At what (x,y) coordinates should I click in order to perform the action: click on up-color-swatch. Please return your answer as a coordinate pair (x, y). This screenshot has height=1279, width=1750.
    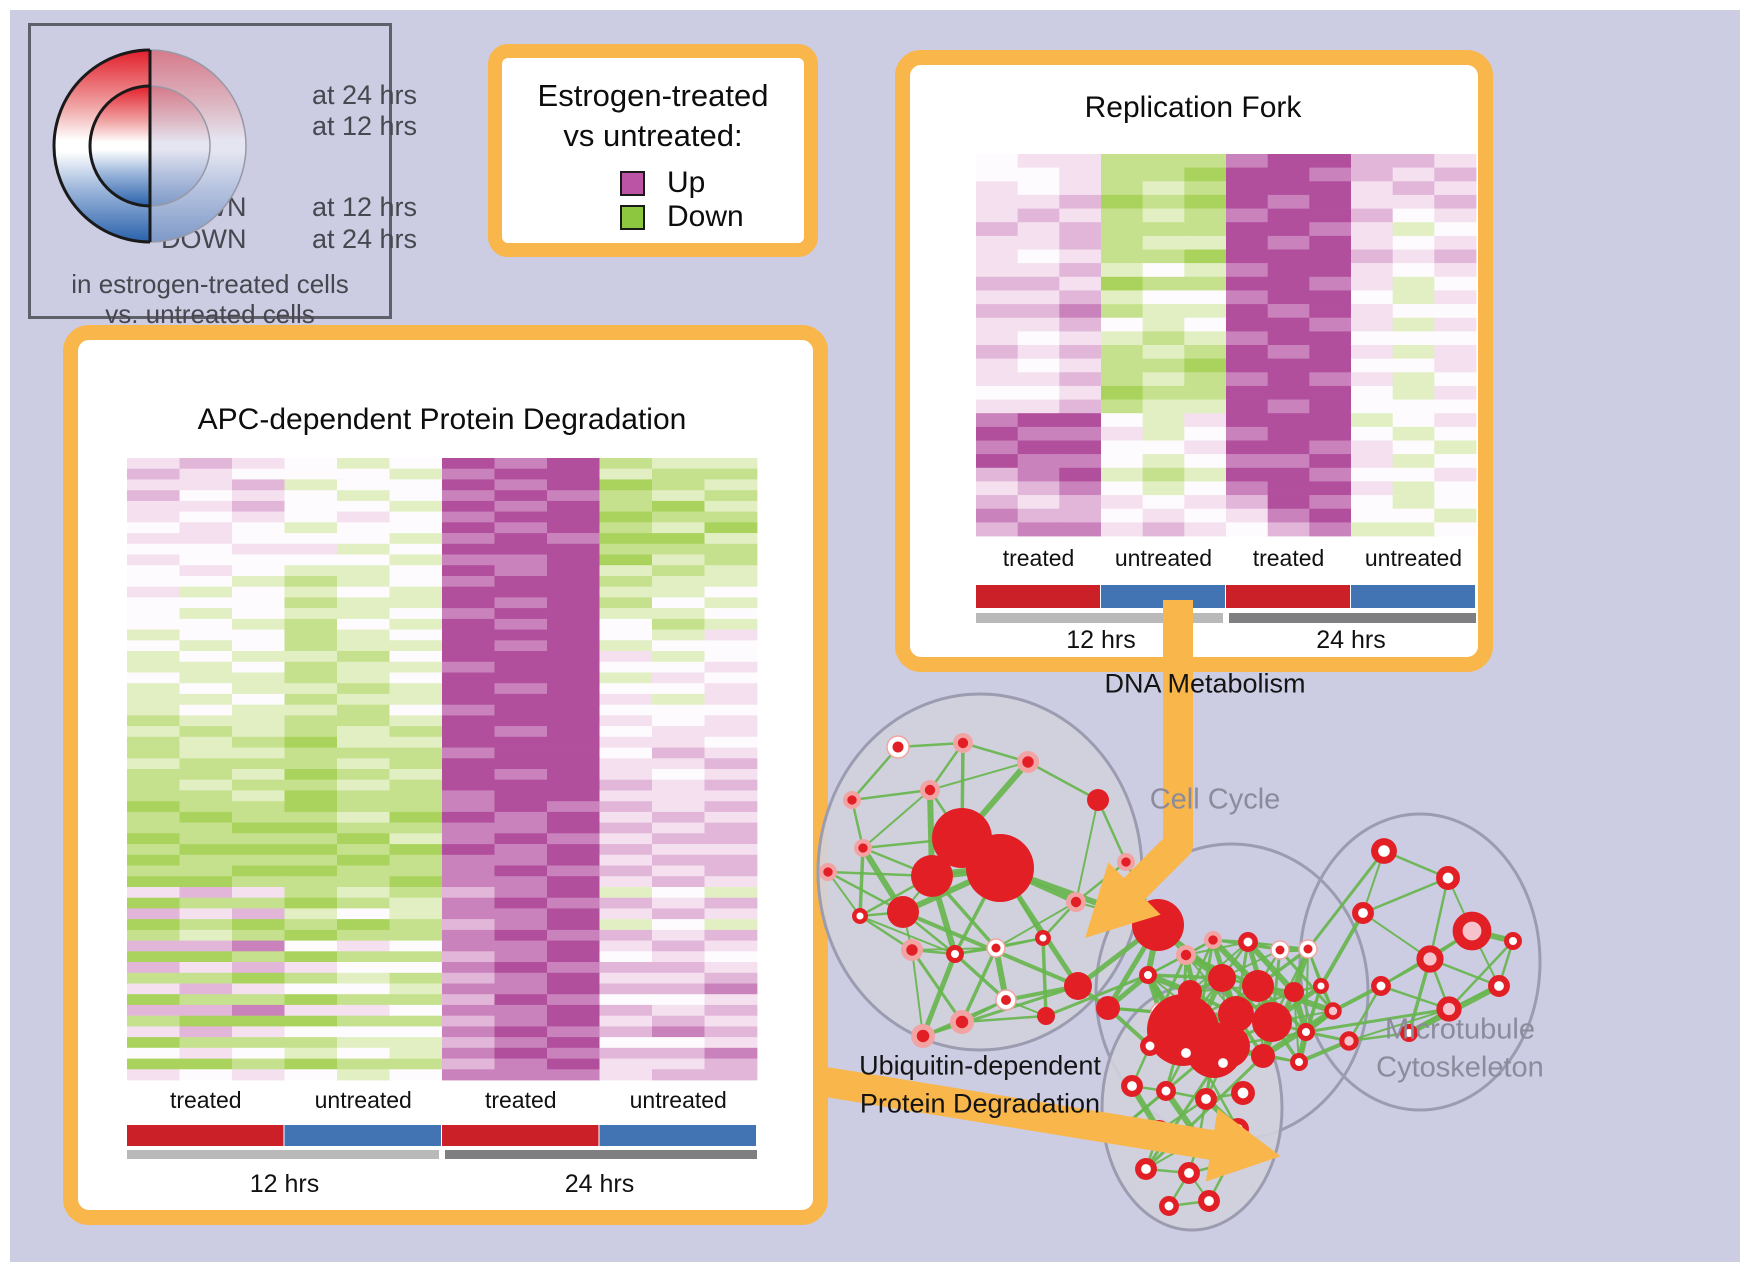
    Looking at the image, I should click on (632, 183).